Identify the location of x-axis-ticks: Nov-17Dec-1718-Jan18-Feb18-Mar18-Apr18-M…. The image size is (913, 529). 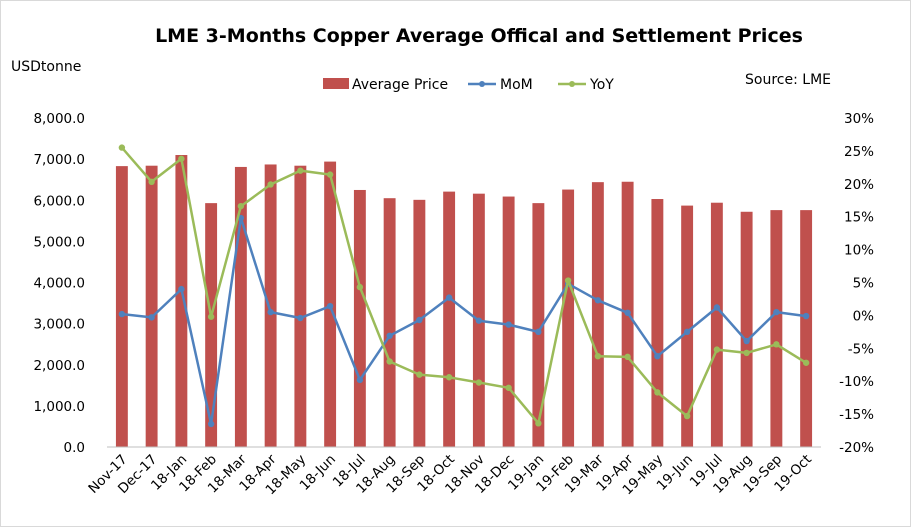
(450, 474).